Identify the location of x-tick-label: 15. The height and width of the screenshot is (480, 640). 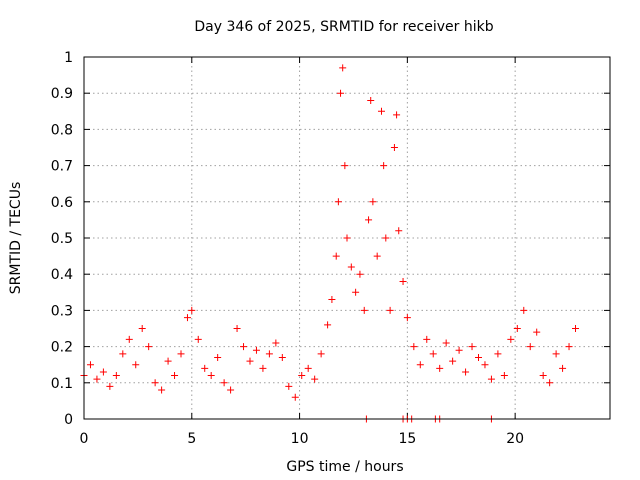
(407, 439).